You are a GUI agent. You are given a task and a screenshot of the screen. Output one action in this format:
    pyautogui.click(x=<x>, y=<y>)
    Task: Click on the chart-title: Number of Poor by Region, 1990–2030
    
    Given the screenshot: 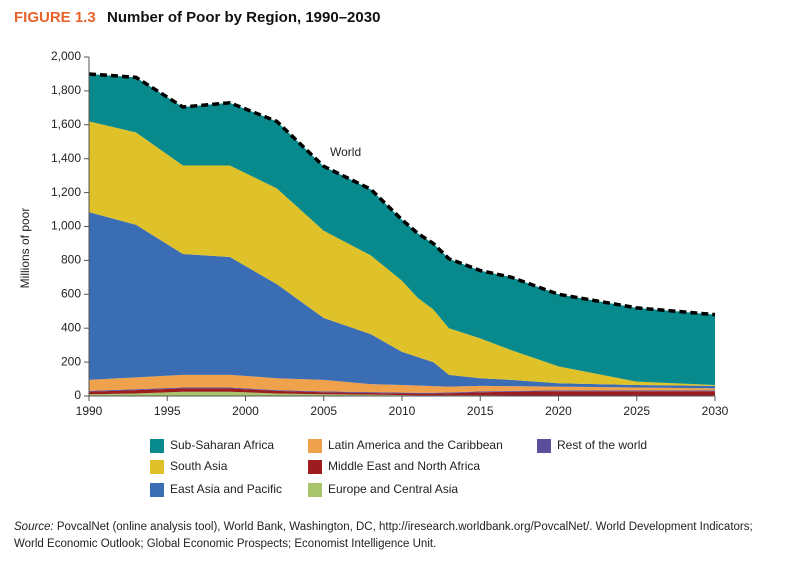 What is the action you would take?
    pyautogui.click(x=243, y=17)
    